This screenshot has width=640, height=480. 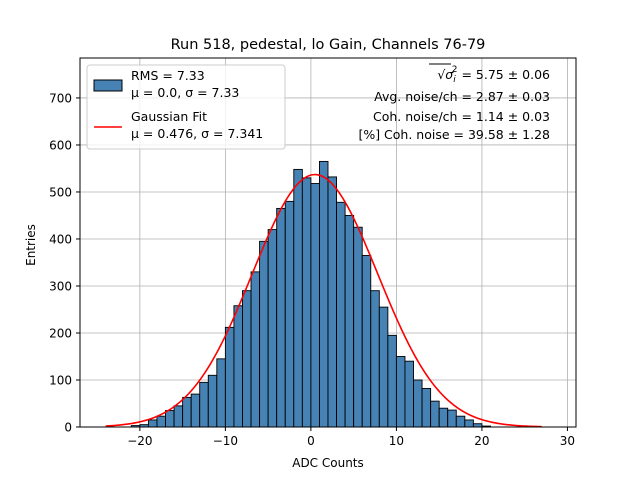 I want to click on y-tick-label: 700, so click(x=60, y=98).